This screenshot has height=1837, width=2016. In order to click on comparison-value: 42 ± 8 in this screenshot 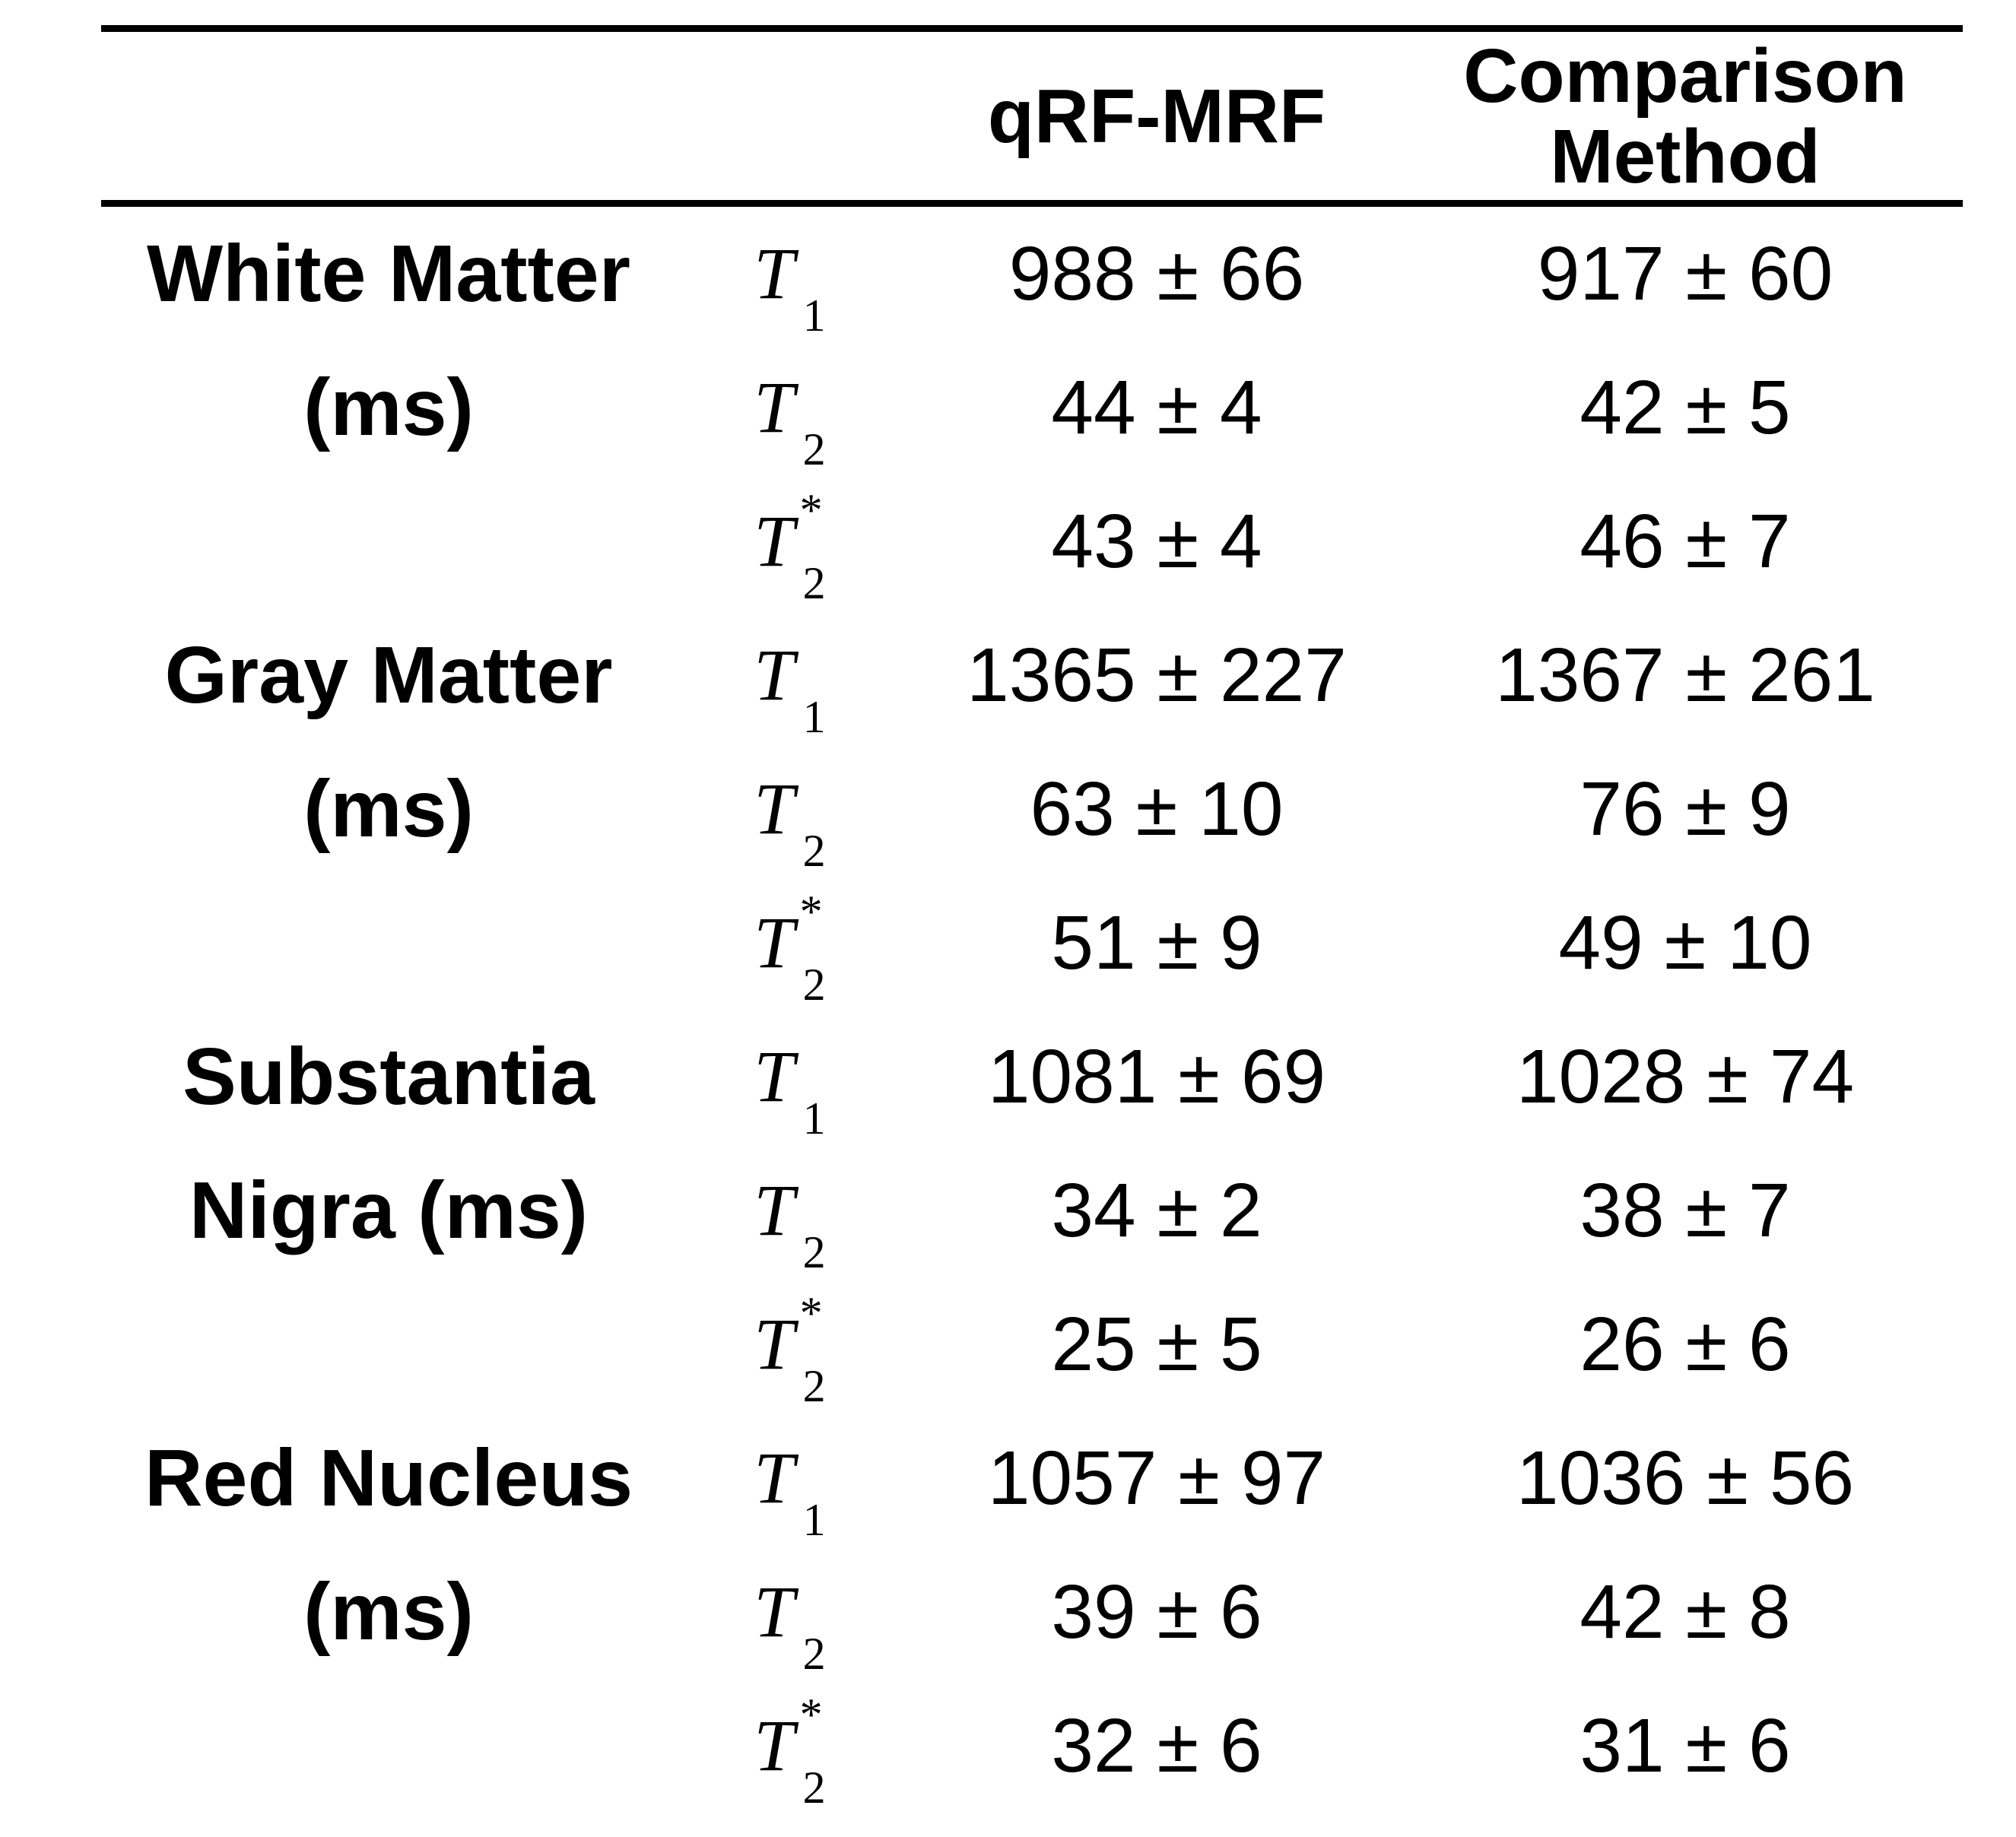, I will do `click(1685, 1612)`.